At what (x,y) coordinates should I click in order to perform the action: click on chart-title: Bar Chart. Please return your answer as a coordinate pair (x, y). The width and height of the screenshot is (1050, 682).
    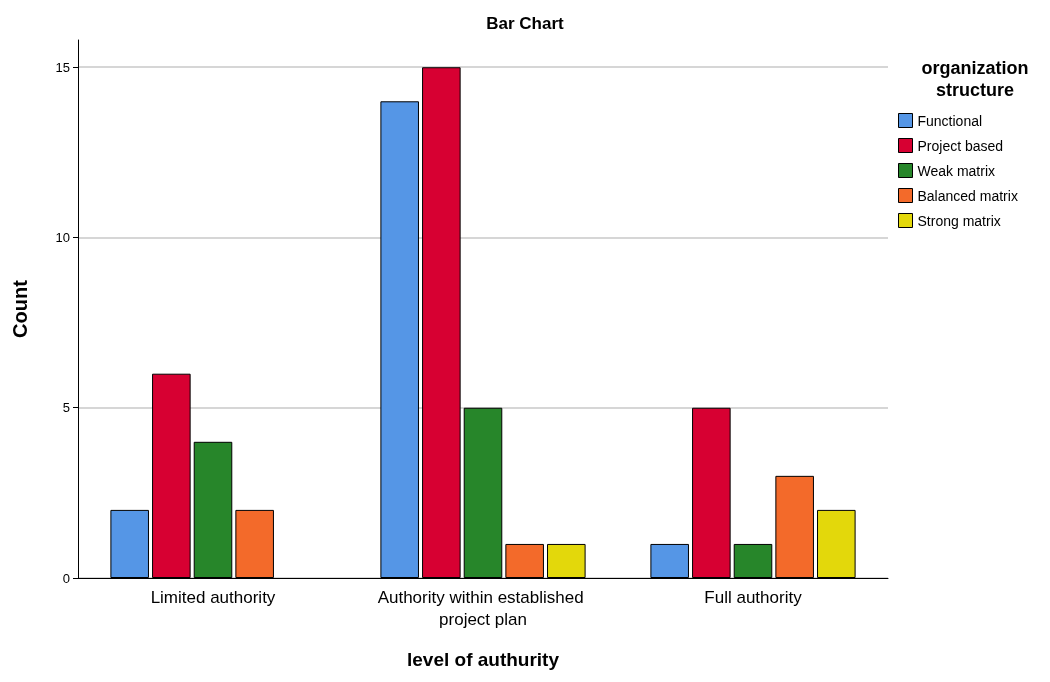
    Looking at the image, I should click on (525, 23).